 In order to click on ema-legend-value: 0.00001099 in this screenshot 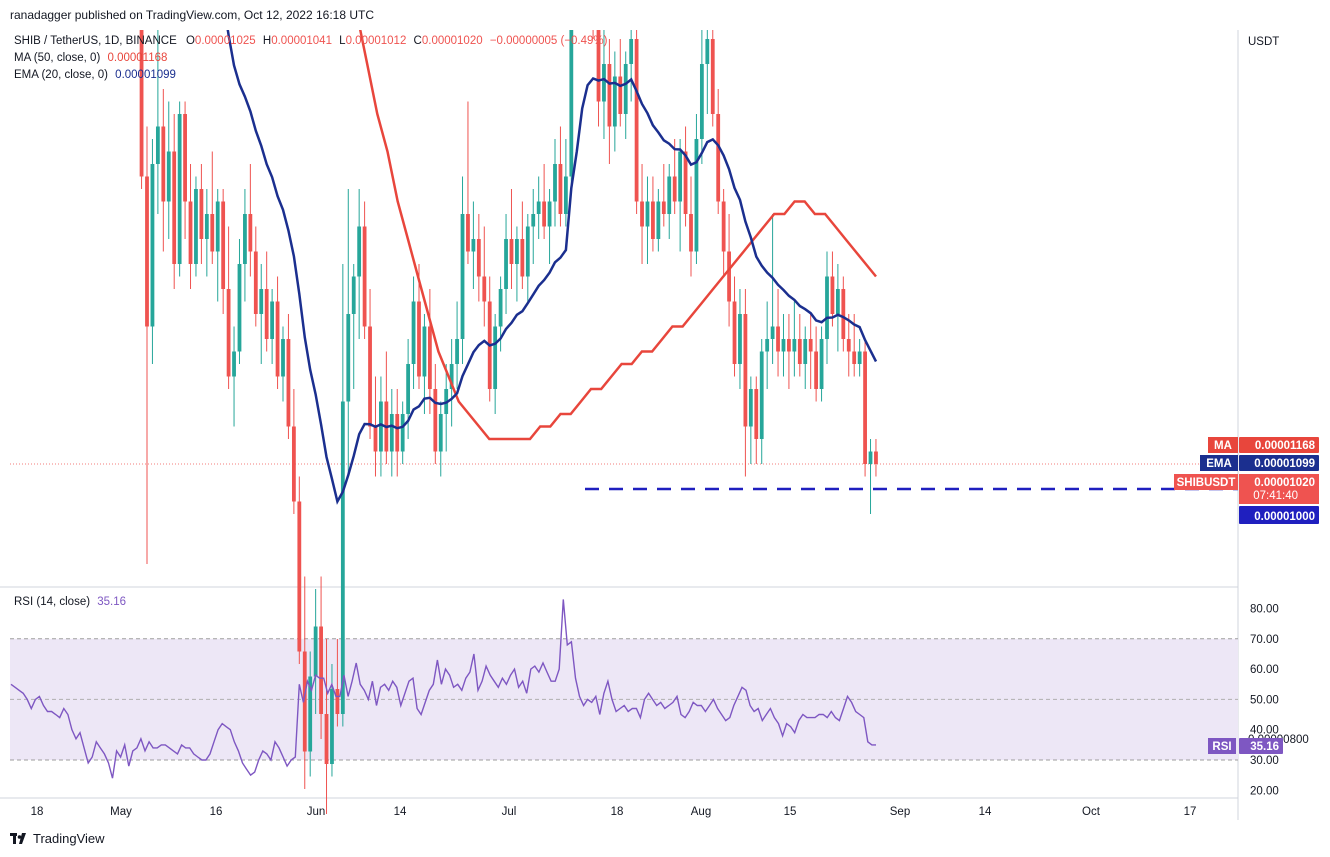, I will do `click(145, 75)`.